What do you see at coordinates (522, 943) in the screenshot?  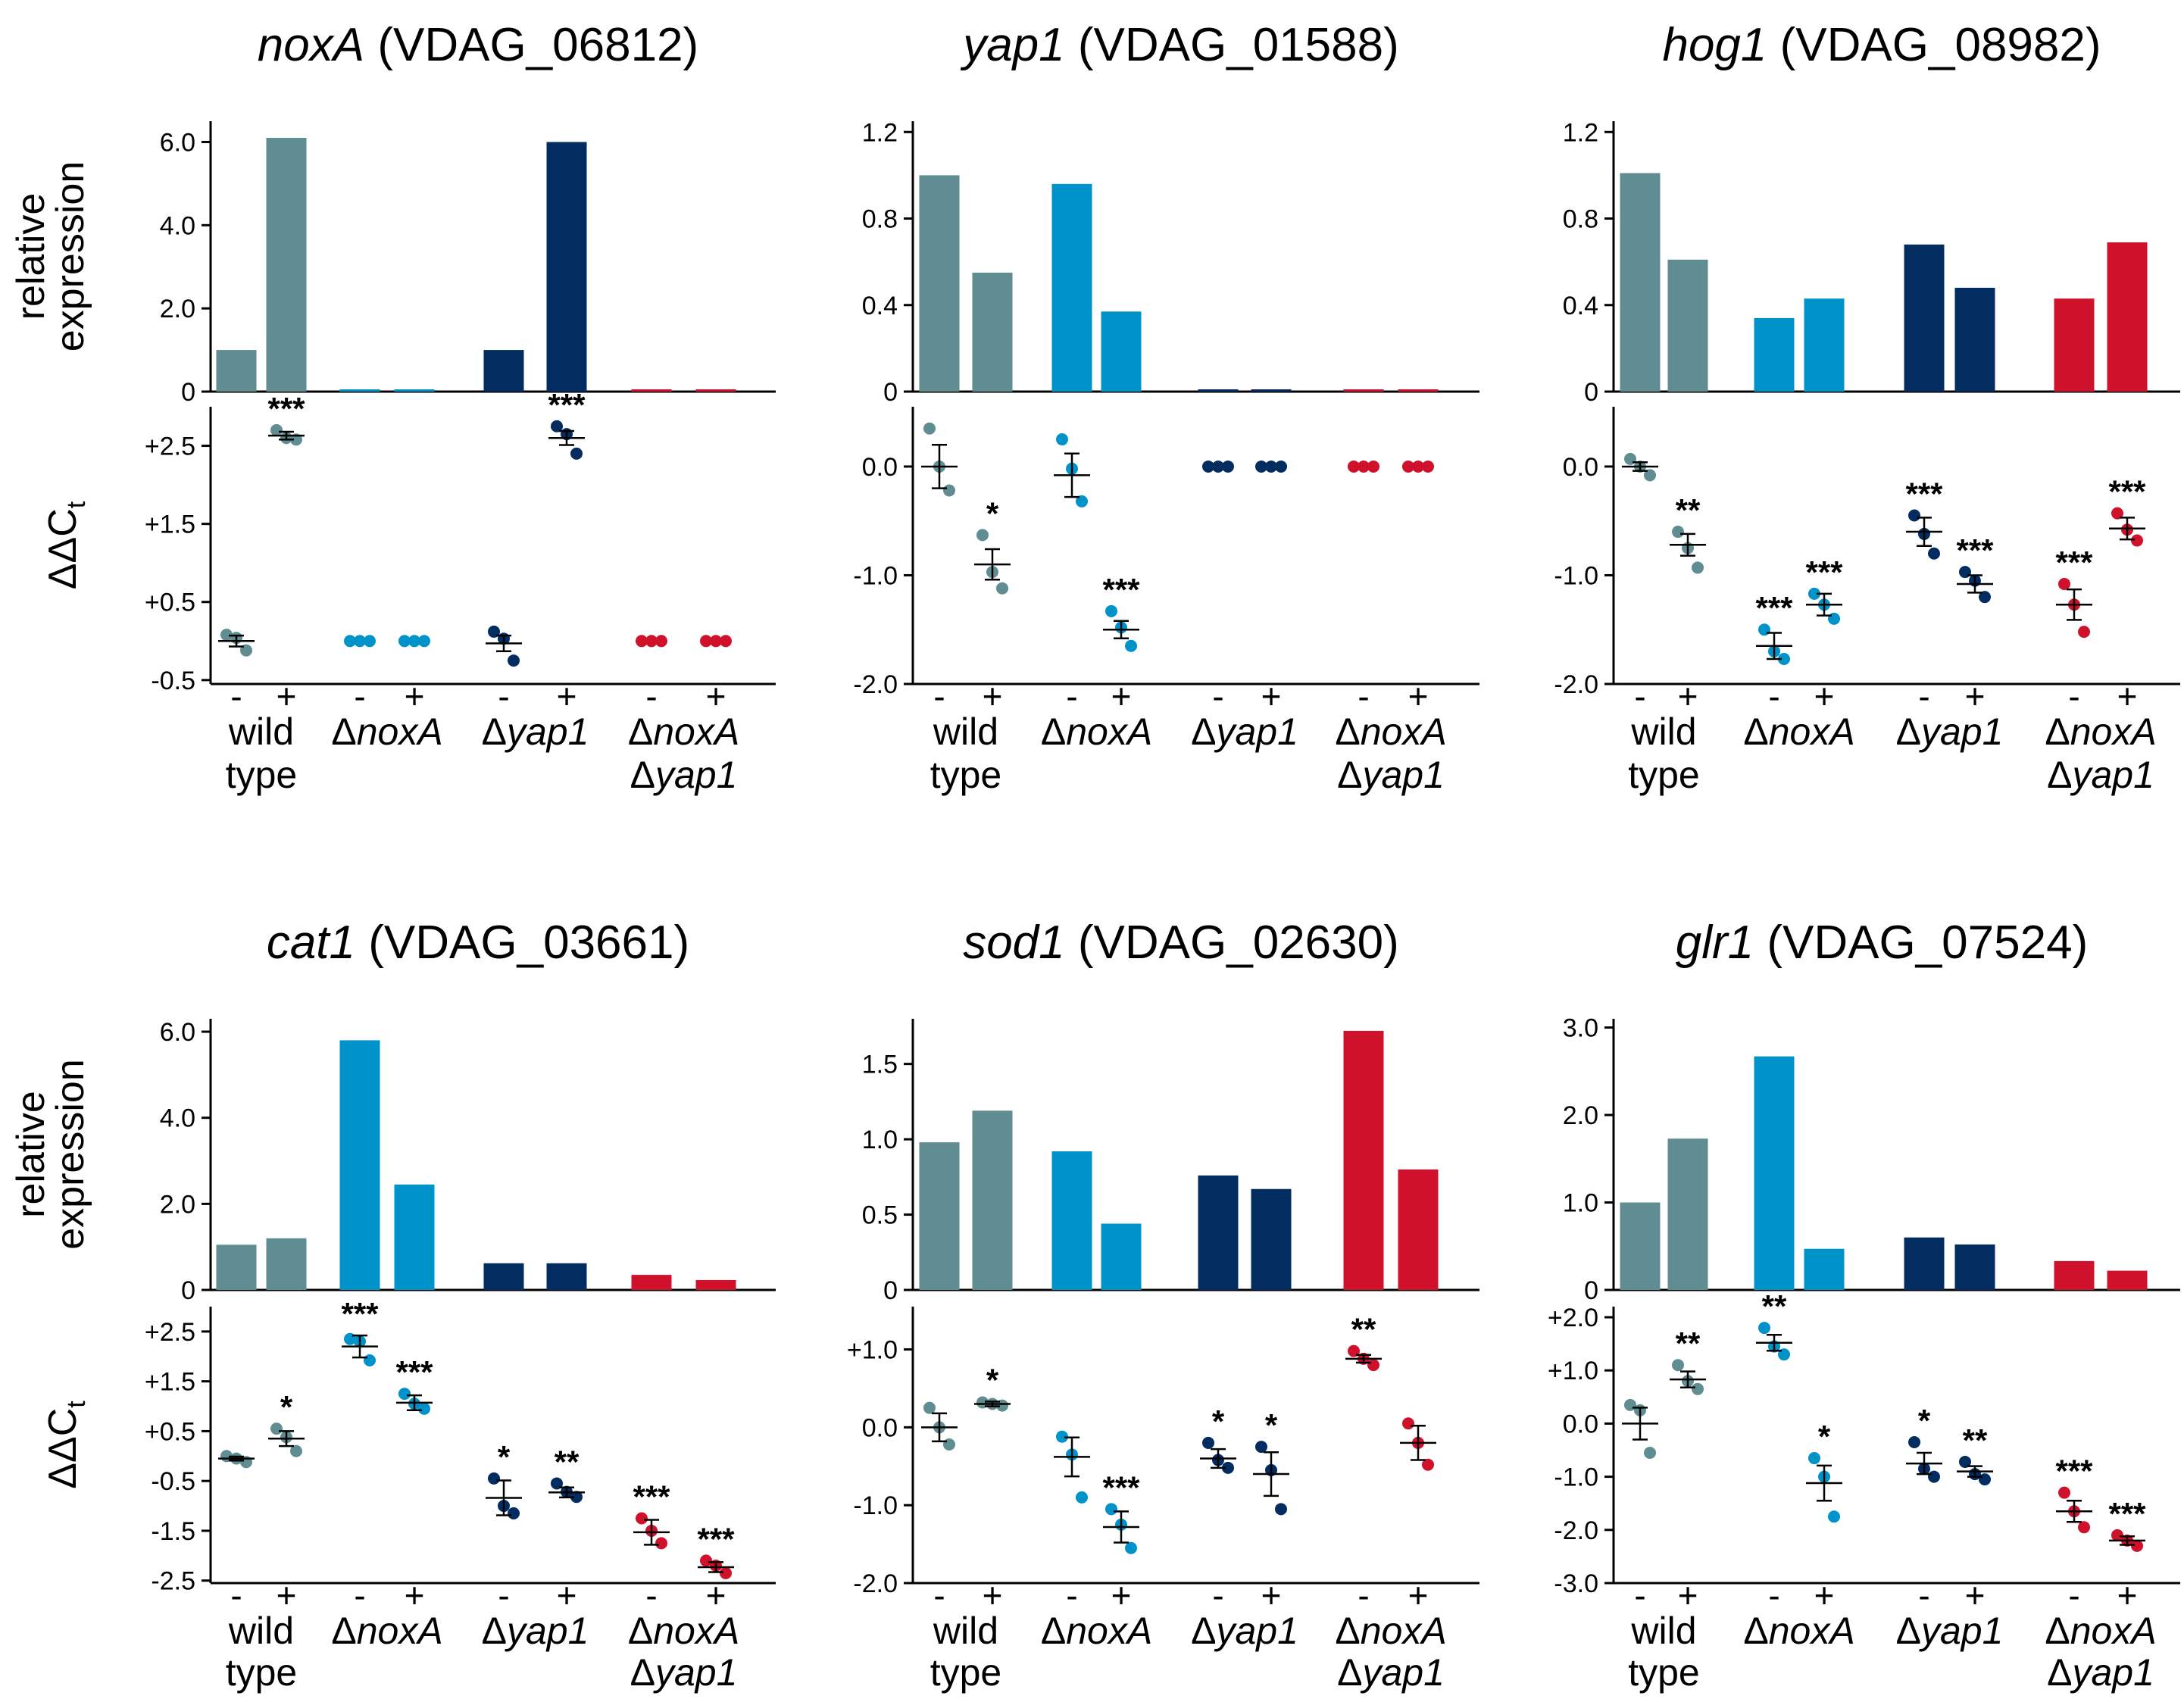 I see `gene-id: (VDAG_03661)` at bounding box center [522, 943].